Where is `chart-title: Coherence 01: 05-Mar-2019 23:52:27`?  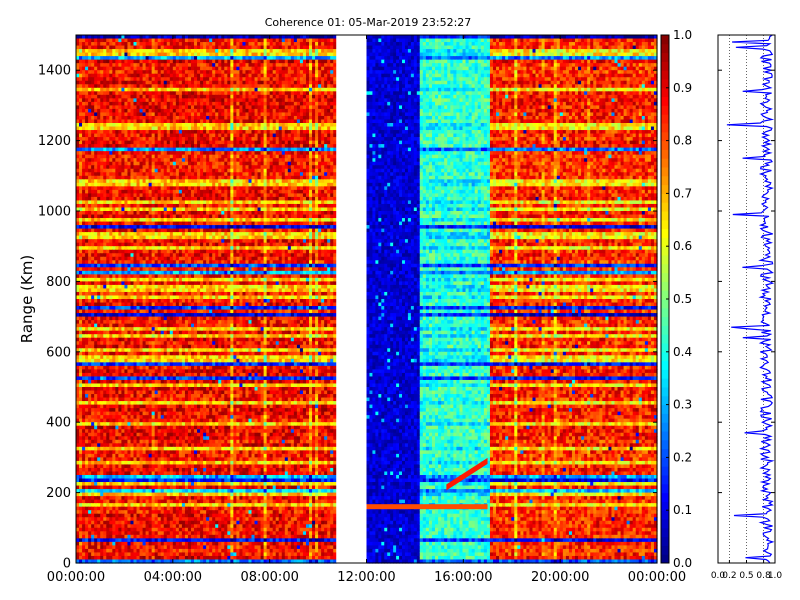
chart-title: Coherence 01: 05-Mar-2019 23:52:27 is located at coordinates (368, 22).